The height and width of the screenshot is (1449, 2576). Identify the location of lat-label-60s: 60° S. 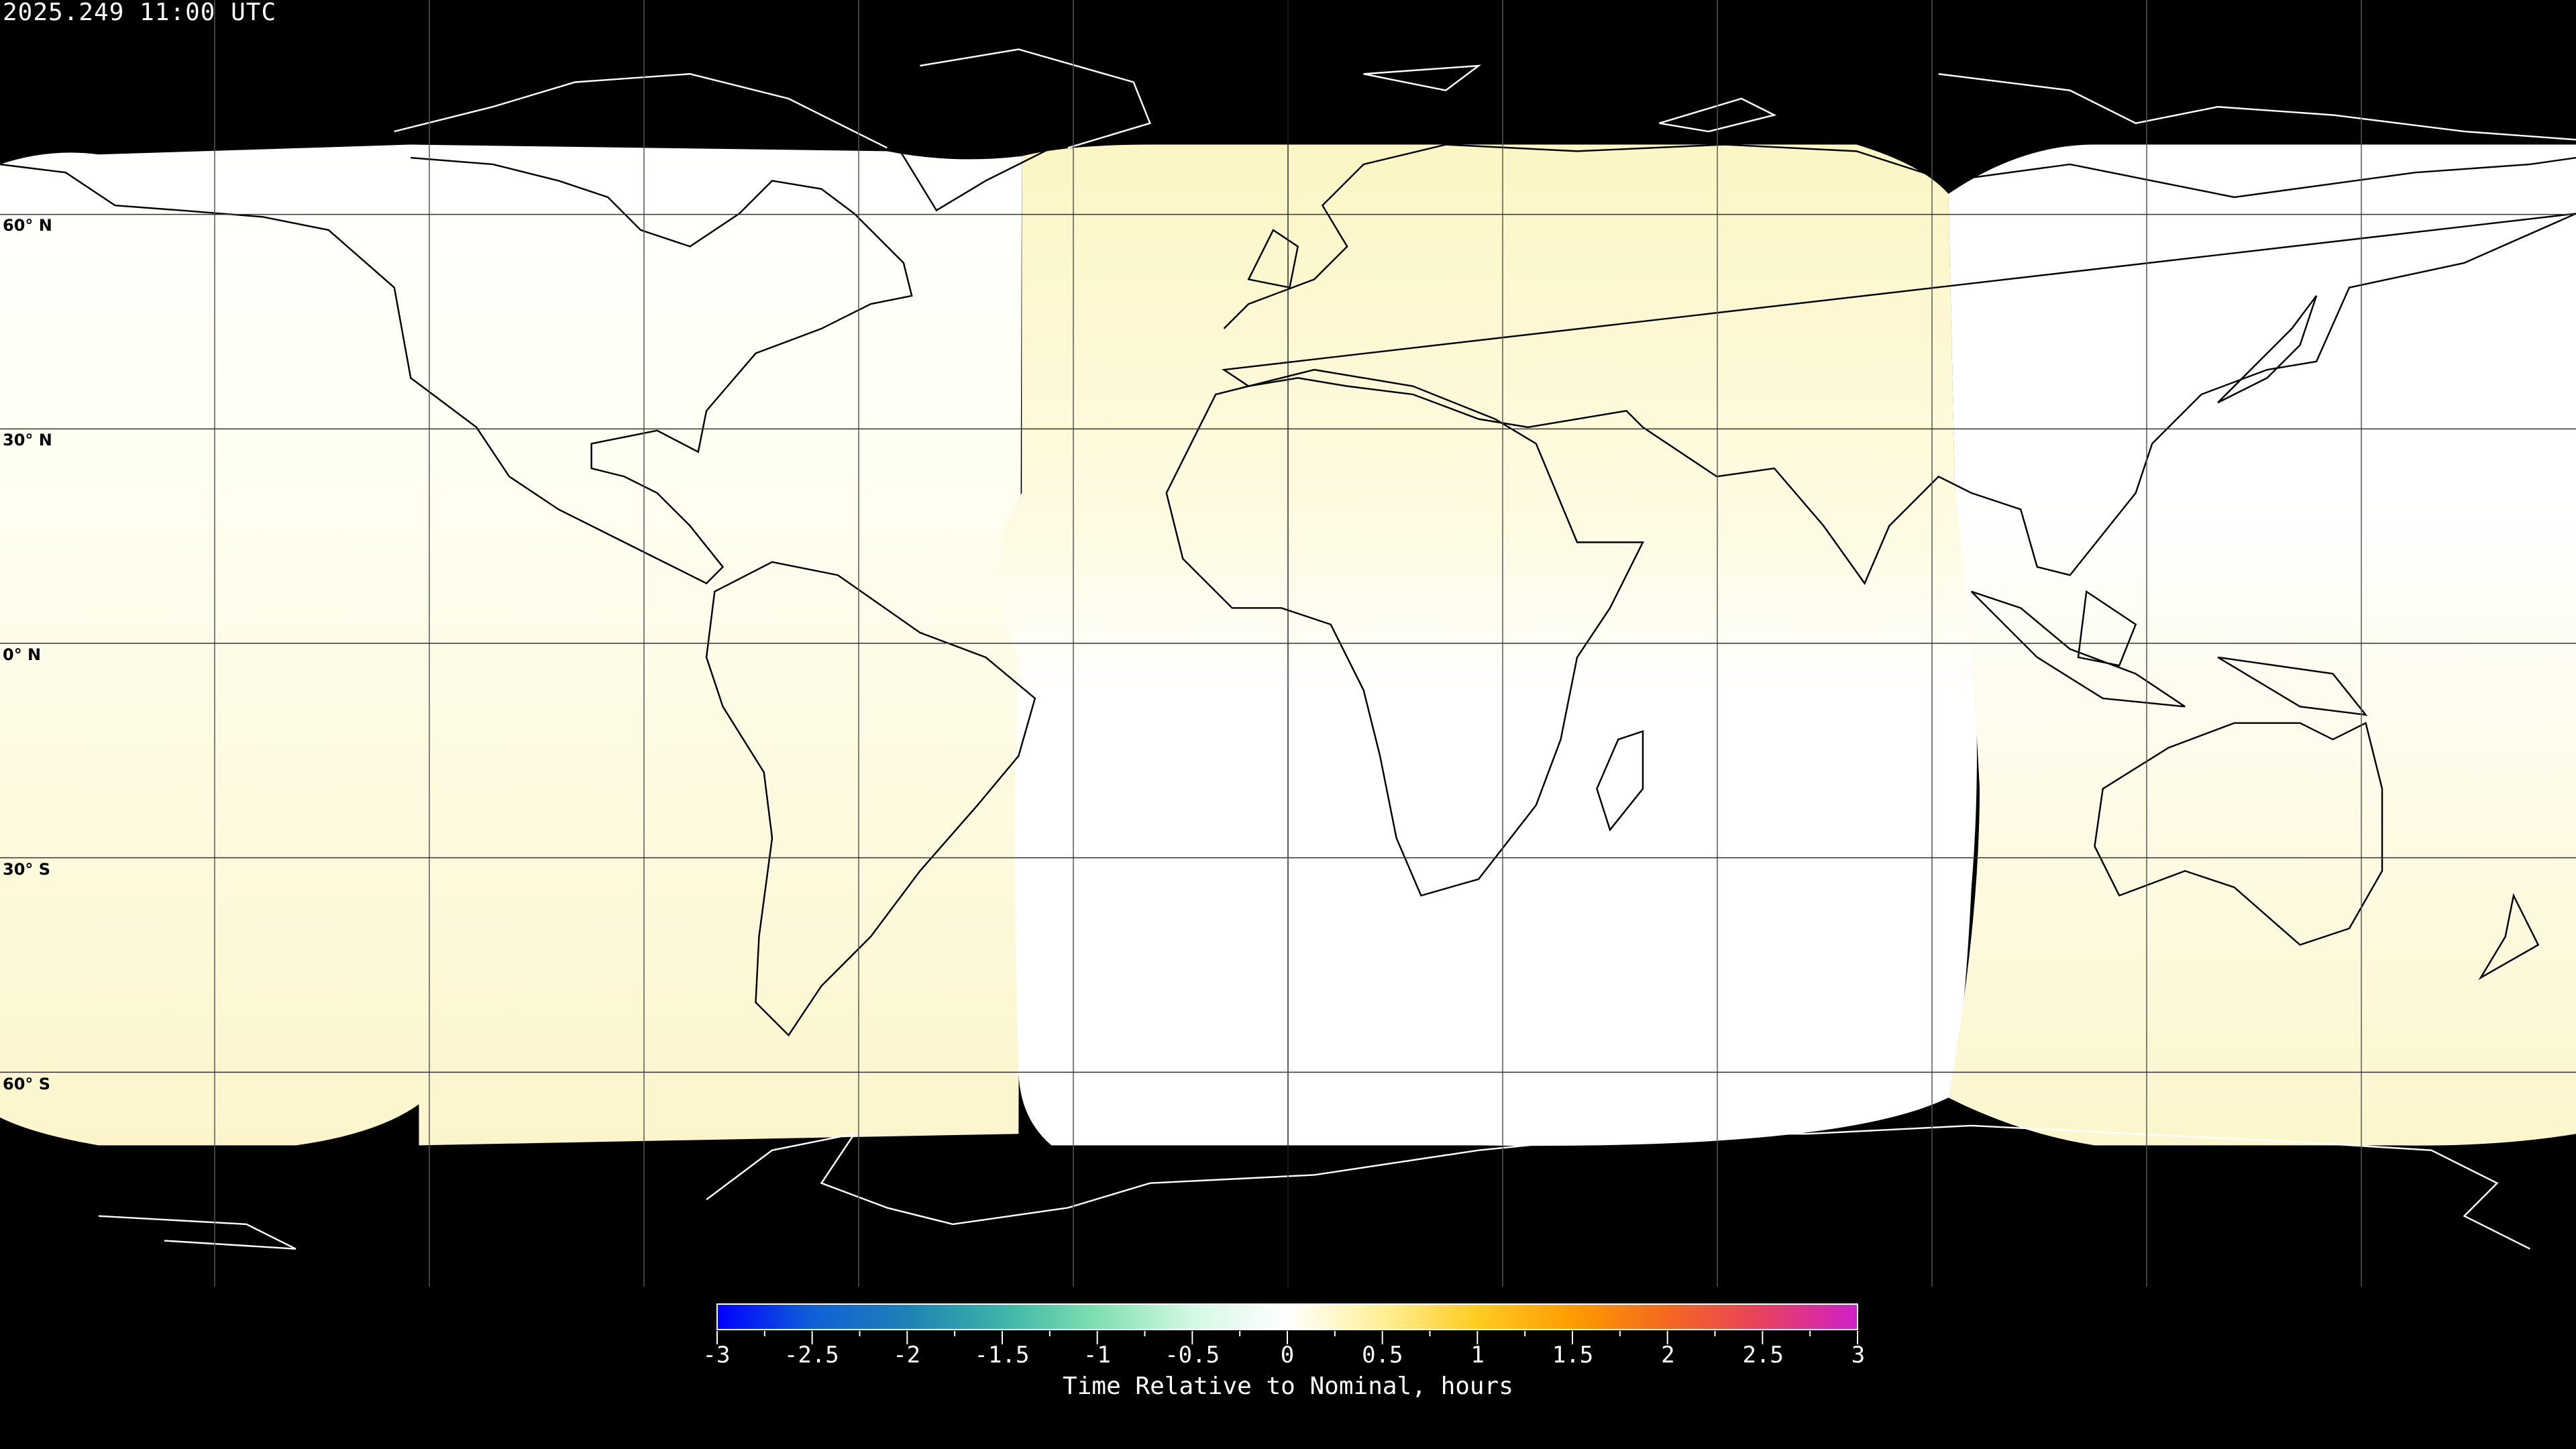
(27, 1084).